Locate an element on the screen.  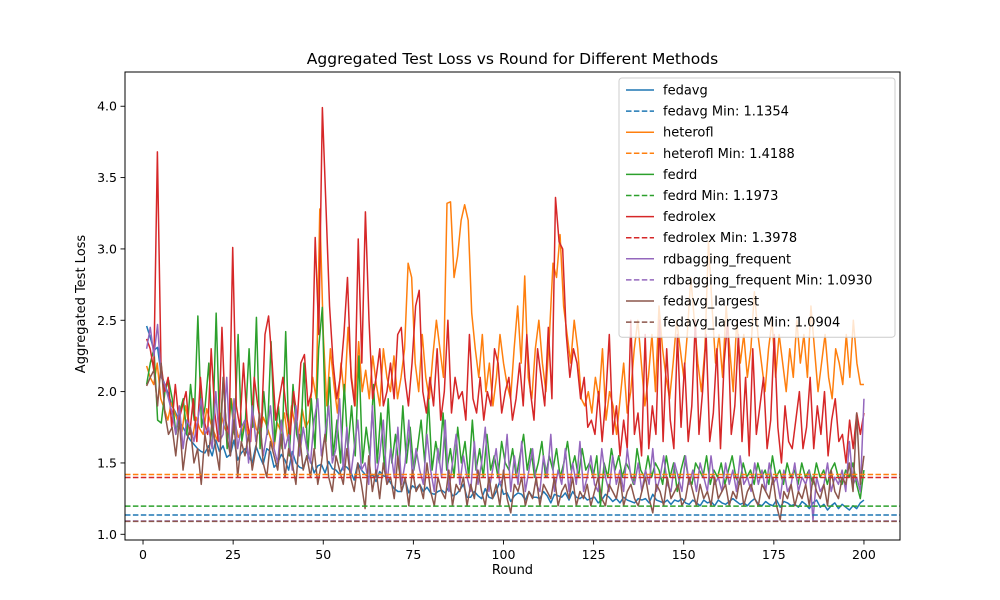
x-tick-label: 175 is located at coordinates (774, 554).